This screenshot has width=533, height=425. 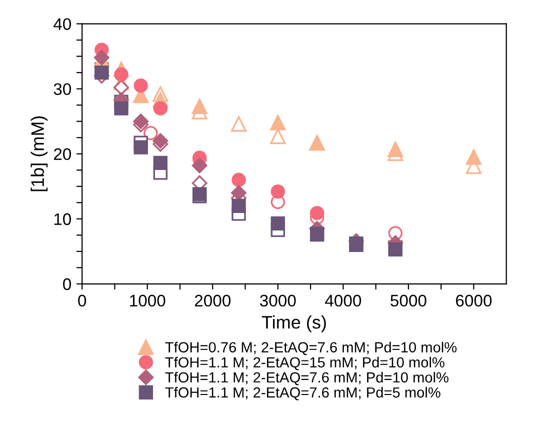 I want to click on x-axis-title: Time (s), so click(x=294, y=323).